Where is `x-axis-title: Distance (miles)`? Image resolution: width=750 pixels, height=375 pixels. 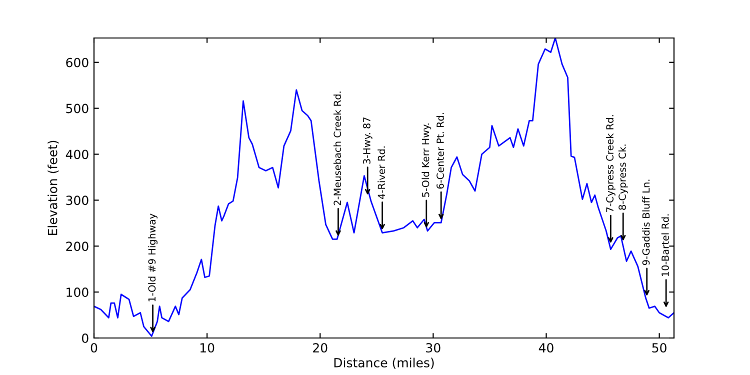 x-axis-title: Distance (miles) is located at coordinates (384, 363).